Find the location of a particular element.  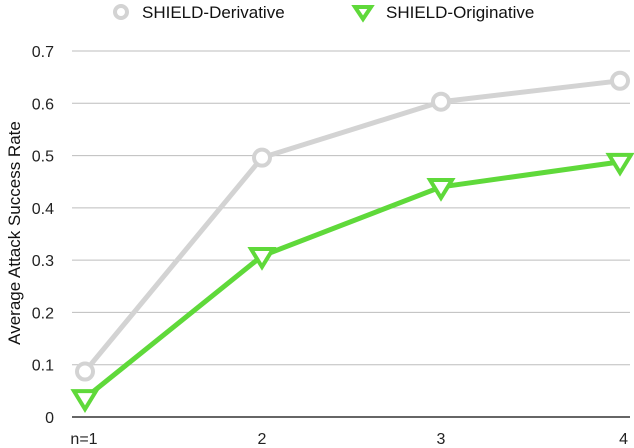

y-tick-label: 0.5 is located at coordinates (43, 157).